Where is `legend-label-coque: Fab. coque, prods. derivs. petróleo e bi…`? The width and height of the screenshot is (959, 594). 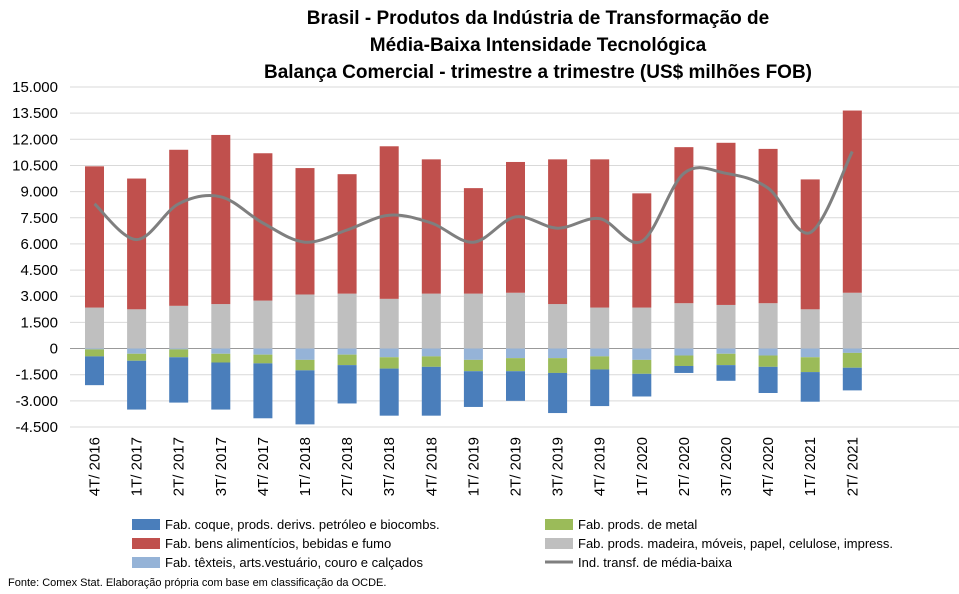 legend-label-coque: Fab. coque, prods. derivs. petróleo e bi… is located at coordinates (302, 524).